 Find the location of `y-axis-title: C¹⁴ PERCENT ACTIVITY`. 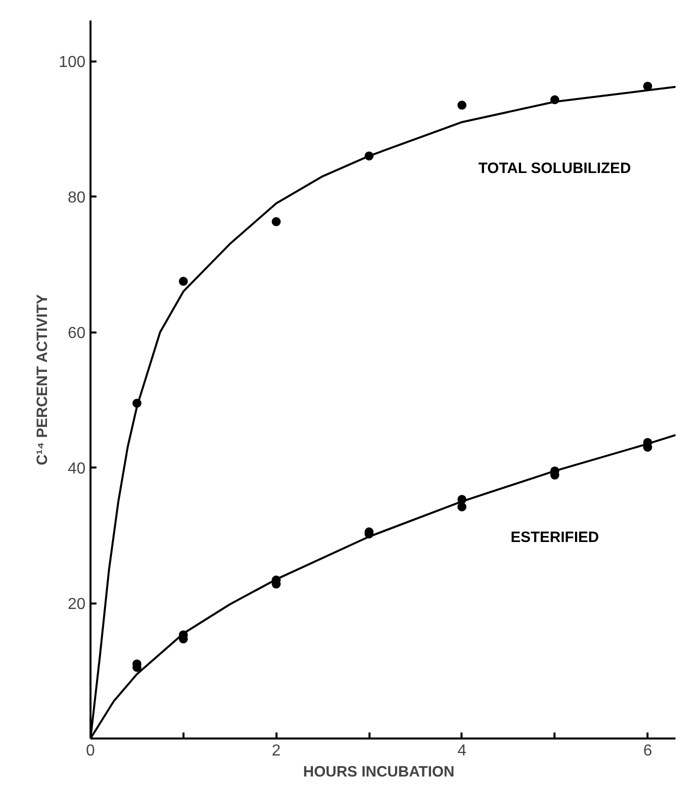

y-axis-title: C¹⁴ PERCENT ACTIVITY is located at coordinates (42, 380).